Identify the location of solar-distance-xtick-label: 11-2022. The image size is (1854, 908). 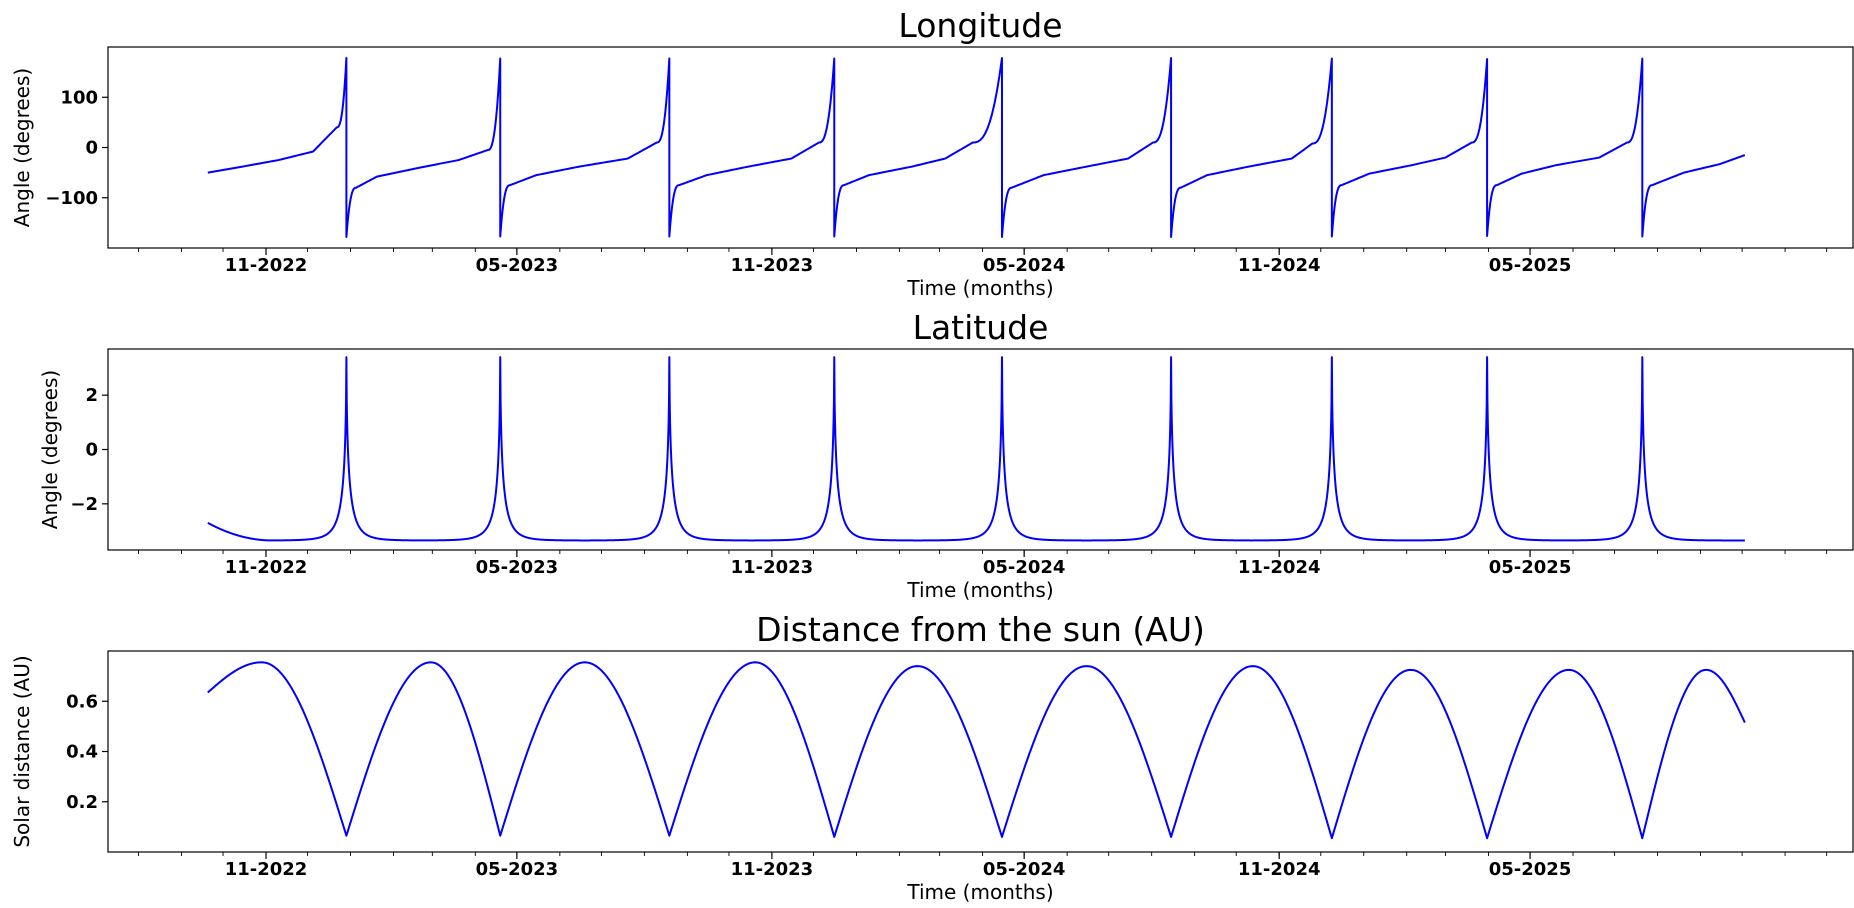
(266, 869).